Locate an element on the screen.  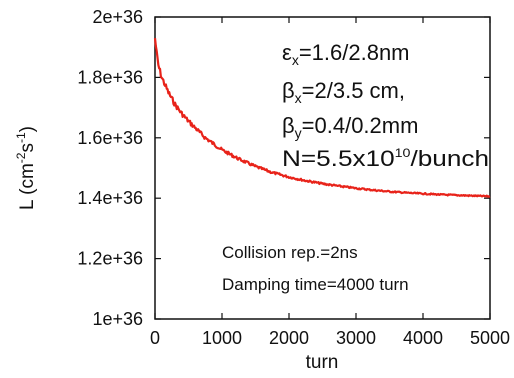
y-tick-label: 1.6e+36 is located at coordinates (110, 138).